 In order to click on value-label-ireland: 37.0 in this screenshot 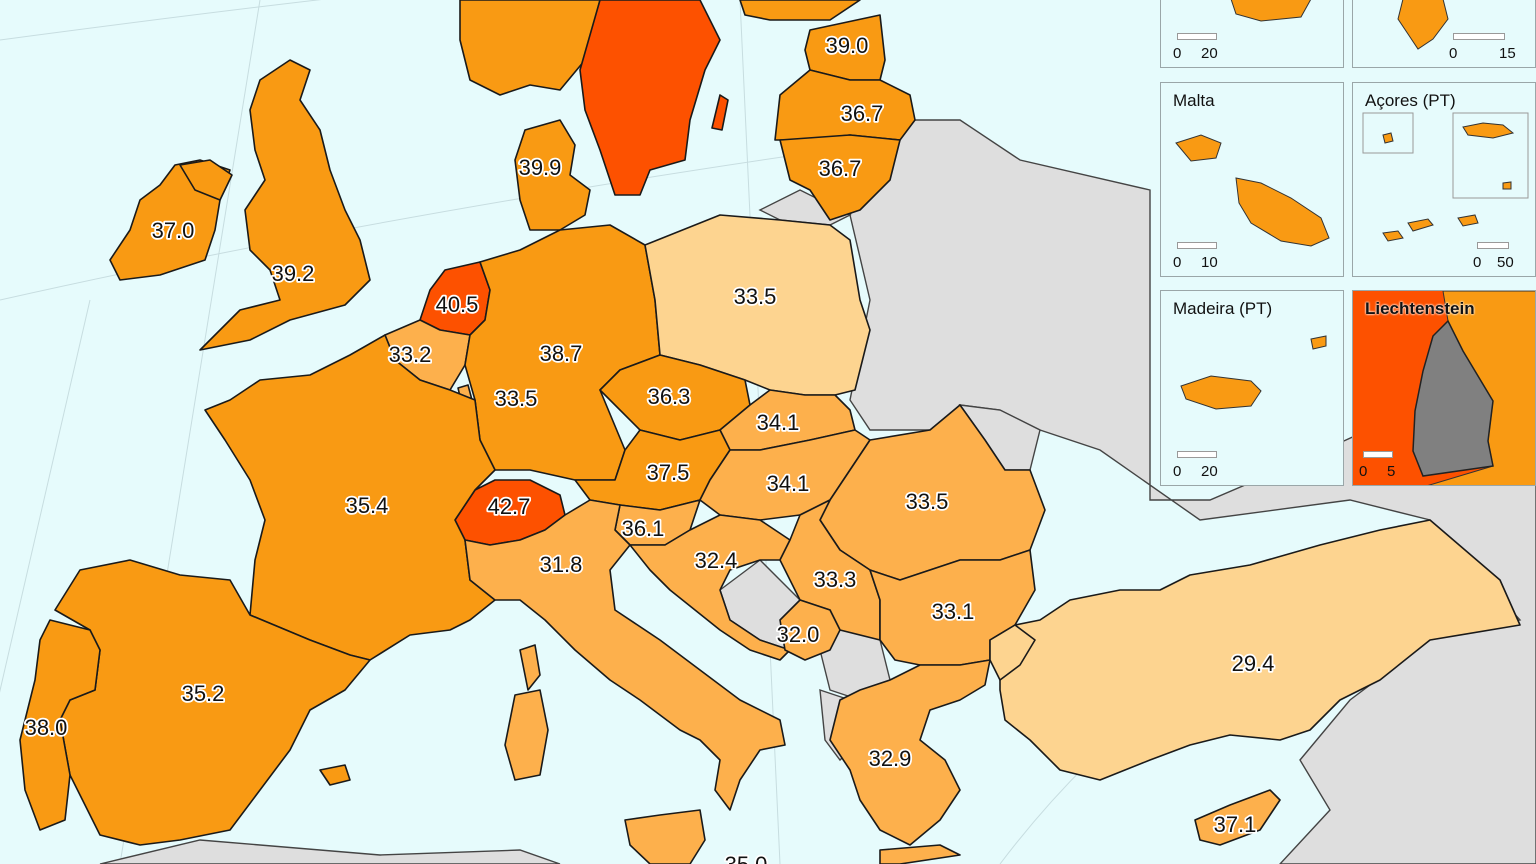, I will do `click(173, 230)`.